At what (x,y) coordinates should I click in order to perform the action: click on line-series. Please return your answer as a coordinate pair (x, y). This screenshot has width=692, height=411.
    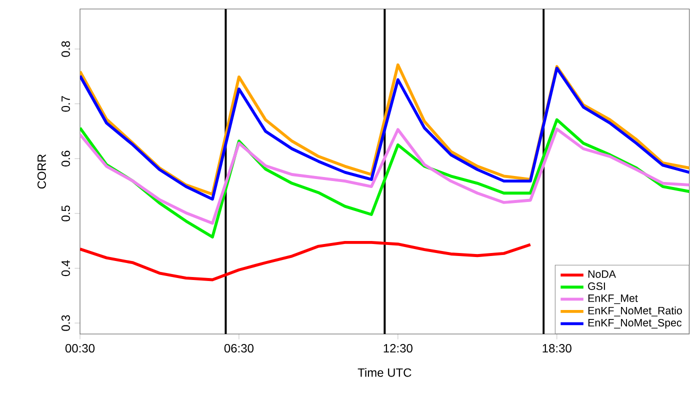
    Looking at the image, I should click on (306, 261).